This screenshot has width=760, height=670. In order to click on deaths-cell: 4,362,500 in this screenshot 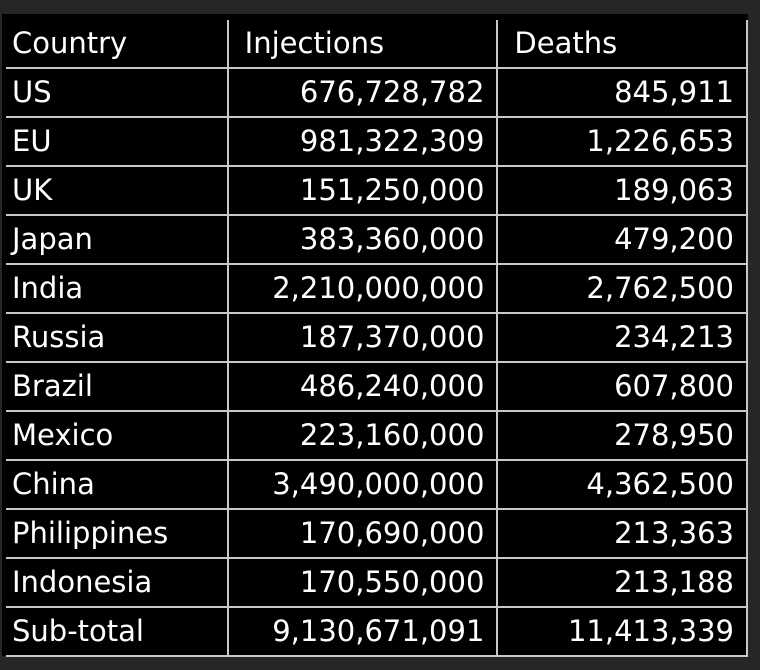, I will do `click(622, 485)`.